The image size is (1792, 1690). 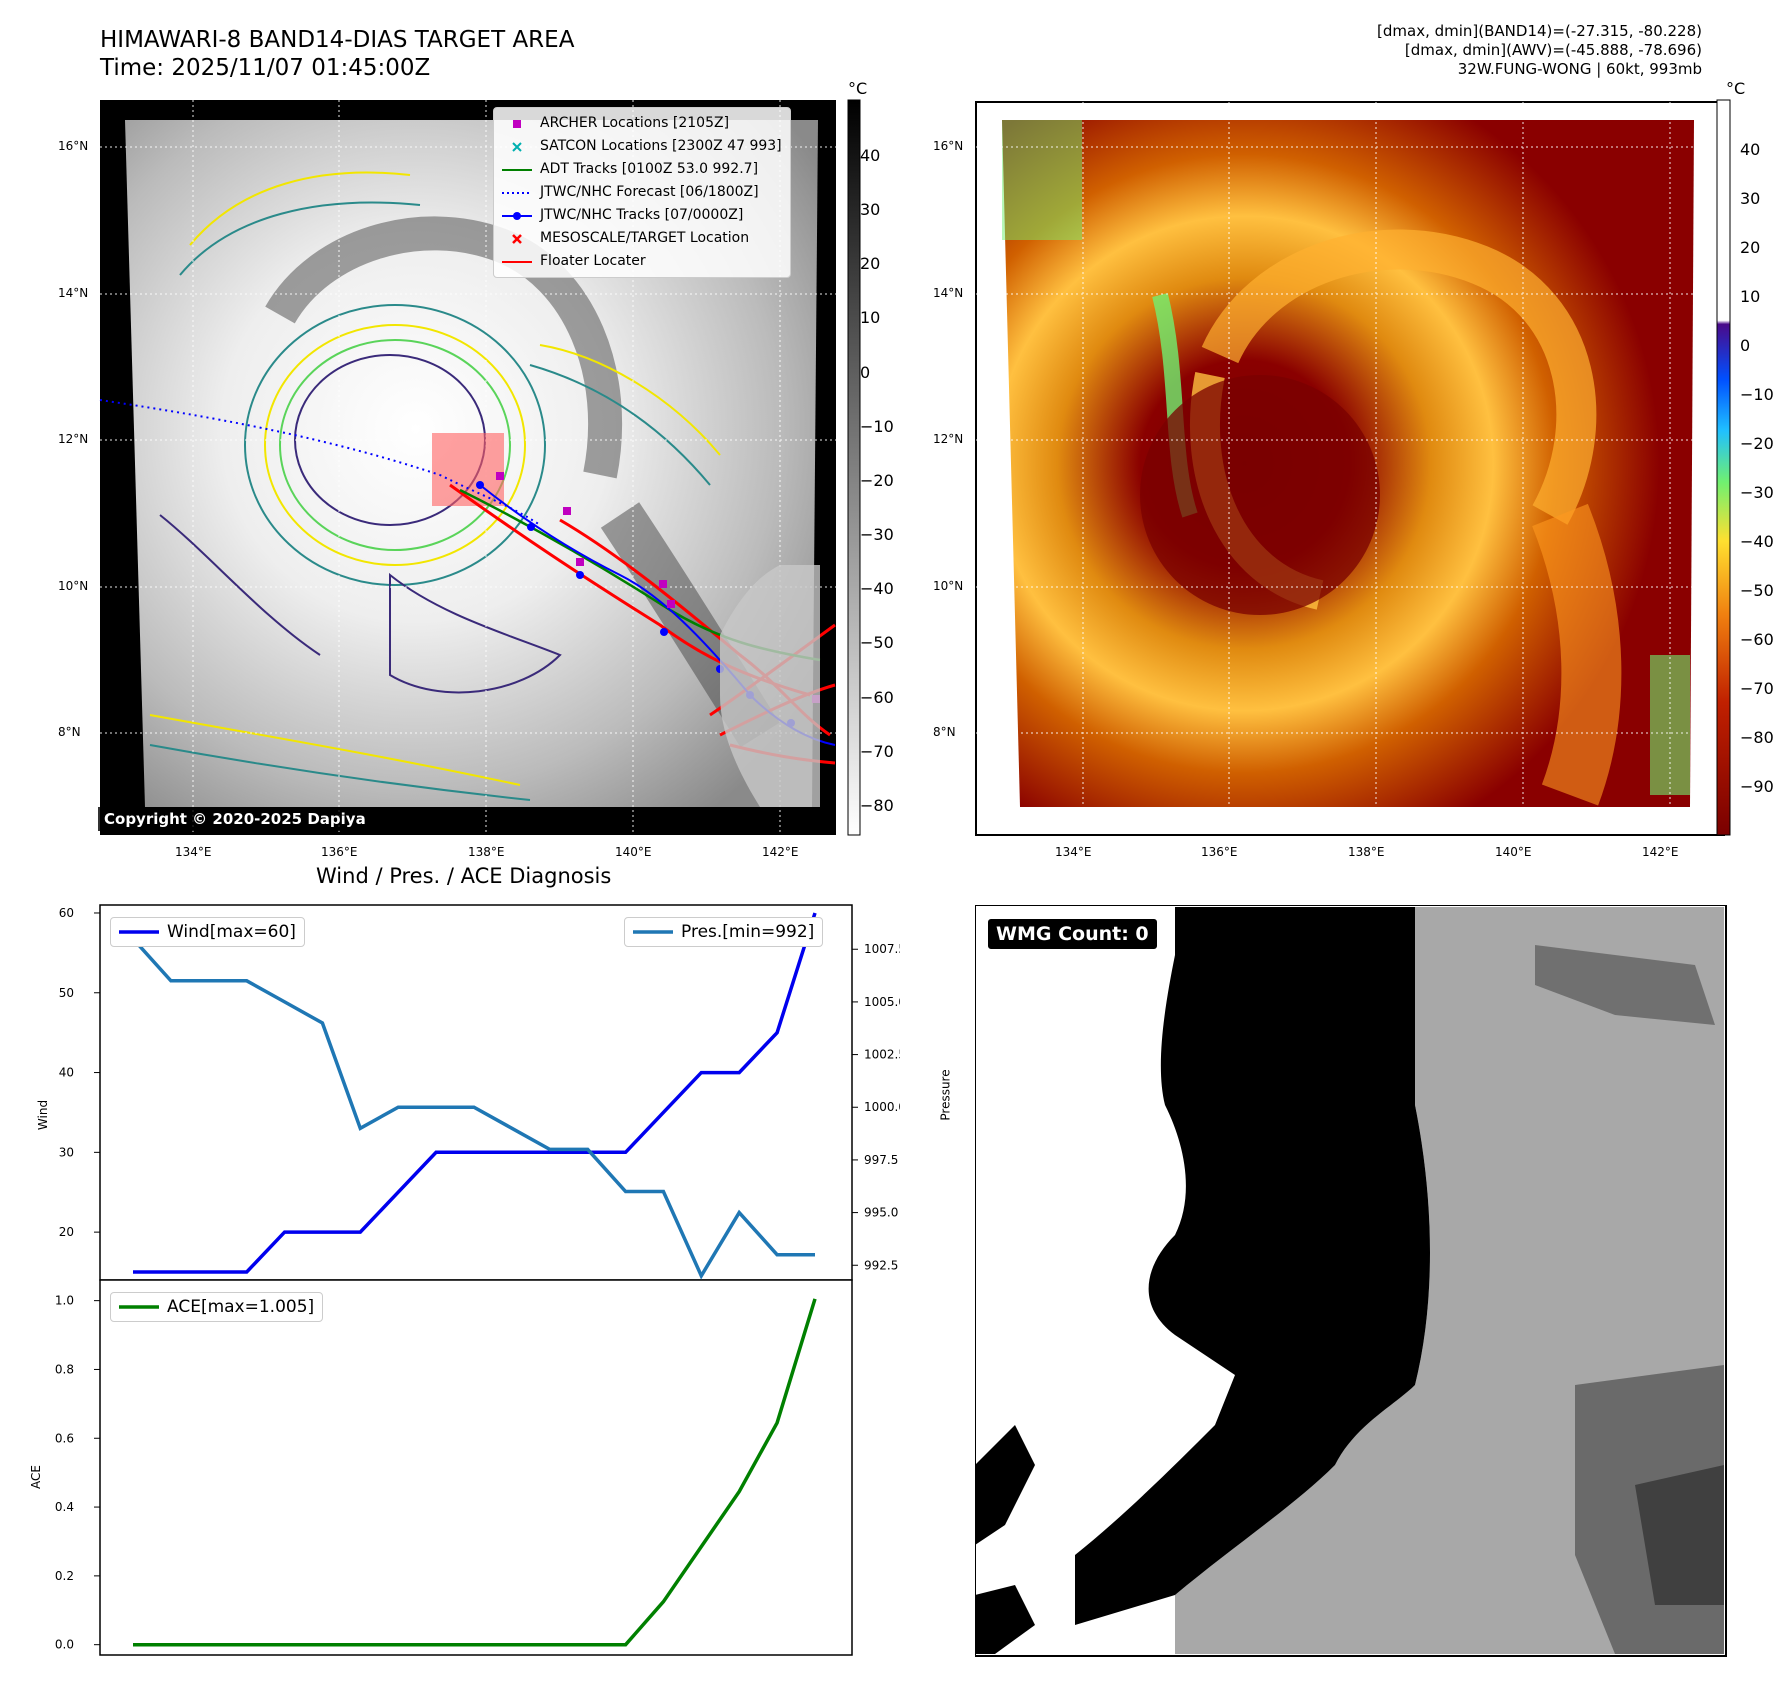 I want to click on ir-colorbar-tick: −70, so click(x=877, y=751).